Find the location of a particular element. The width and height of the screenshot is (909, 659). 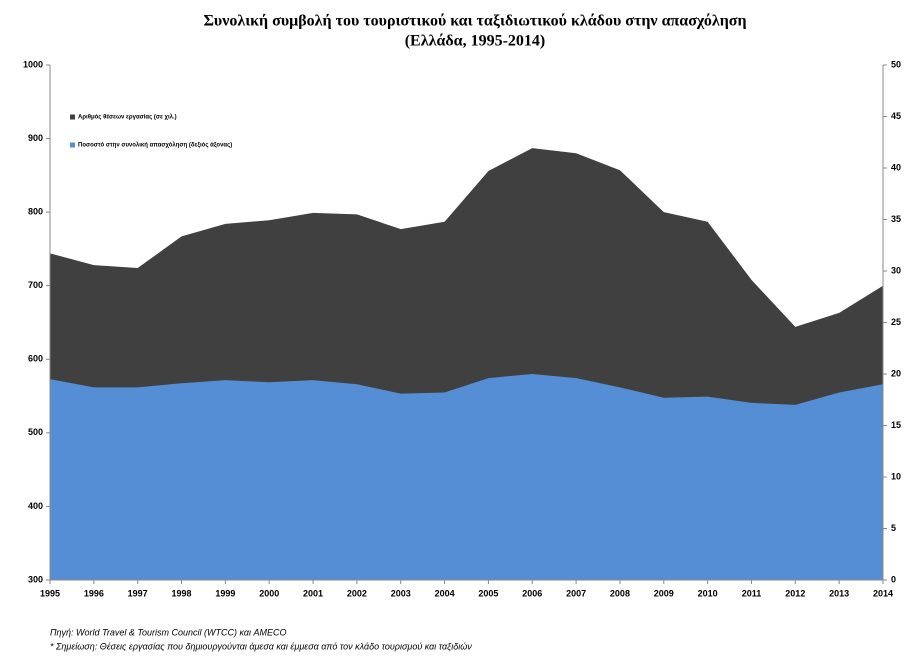

y-tick-label: 700 is located at coordinates (35, 285).